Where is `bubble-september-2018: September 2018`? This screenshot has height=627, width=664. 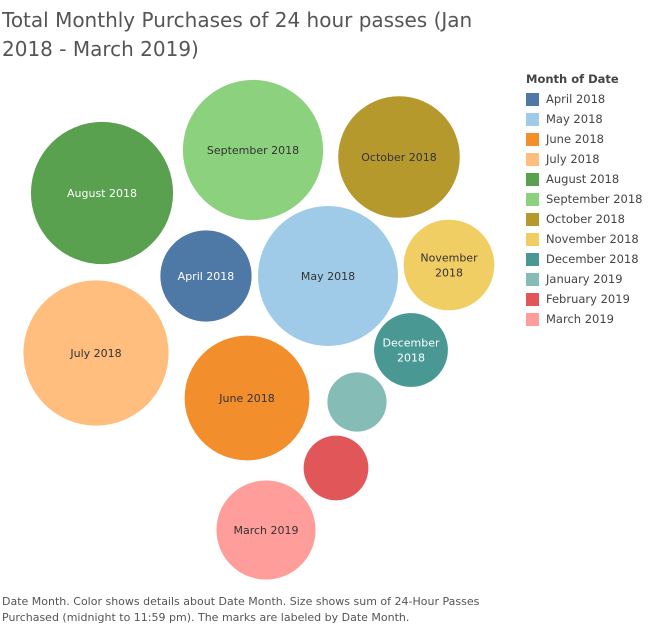 bubble-september-2018: September 2018 is located at coordinates (253, 150).